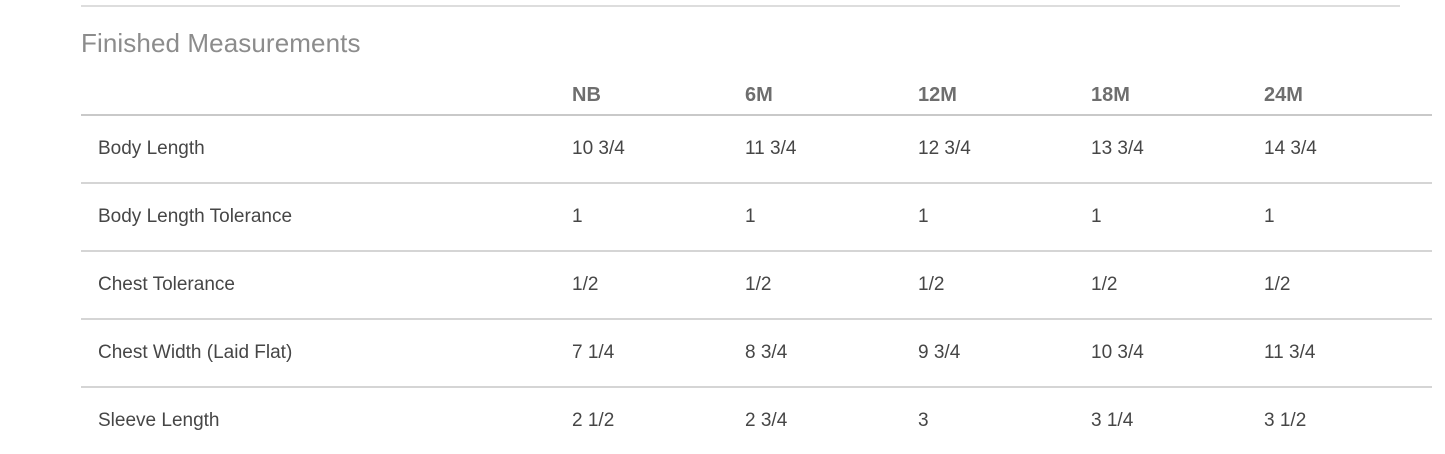 The width and height of the screenshot is (1445, 454). I want to click on row-label-body-length: Body Length, so click(324, 149).